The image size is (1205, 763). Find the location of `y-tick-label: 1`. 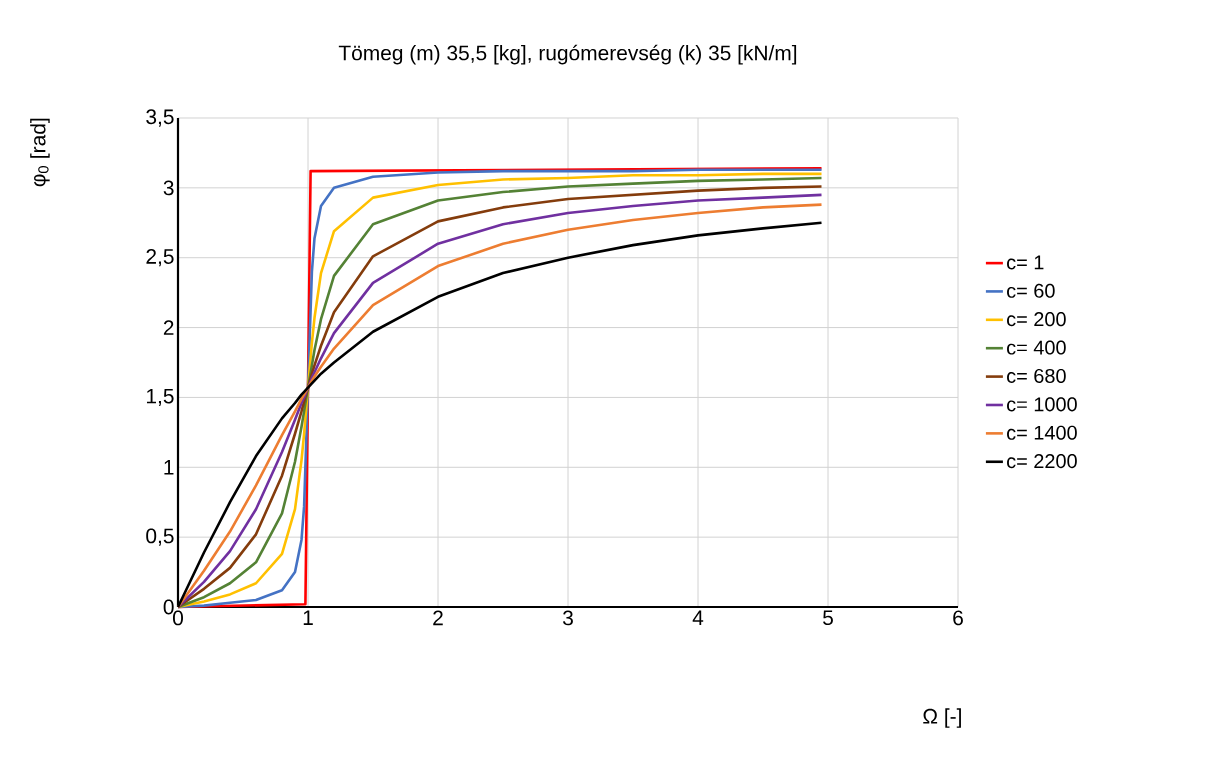

y-tick-label: 1 is located at coordinates (169, 467).